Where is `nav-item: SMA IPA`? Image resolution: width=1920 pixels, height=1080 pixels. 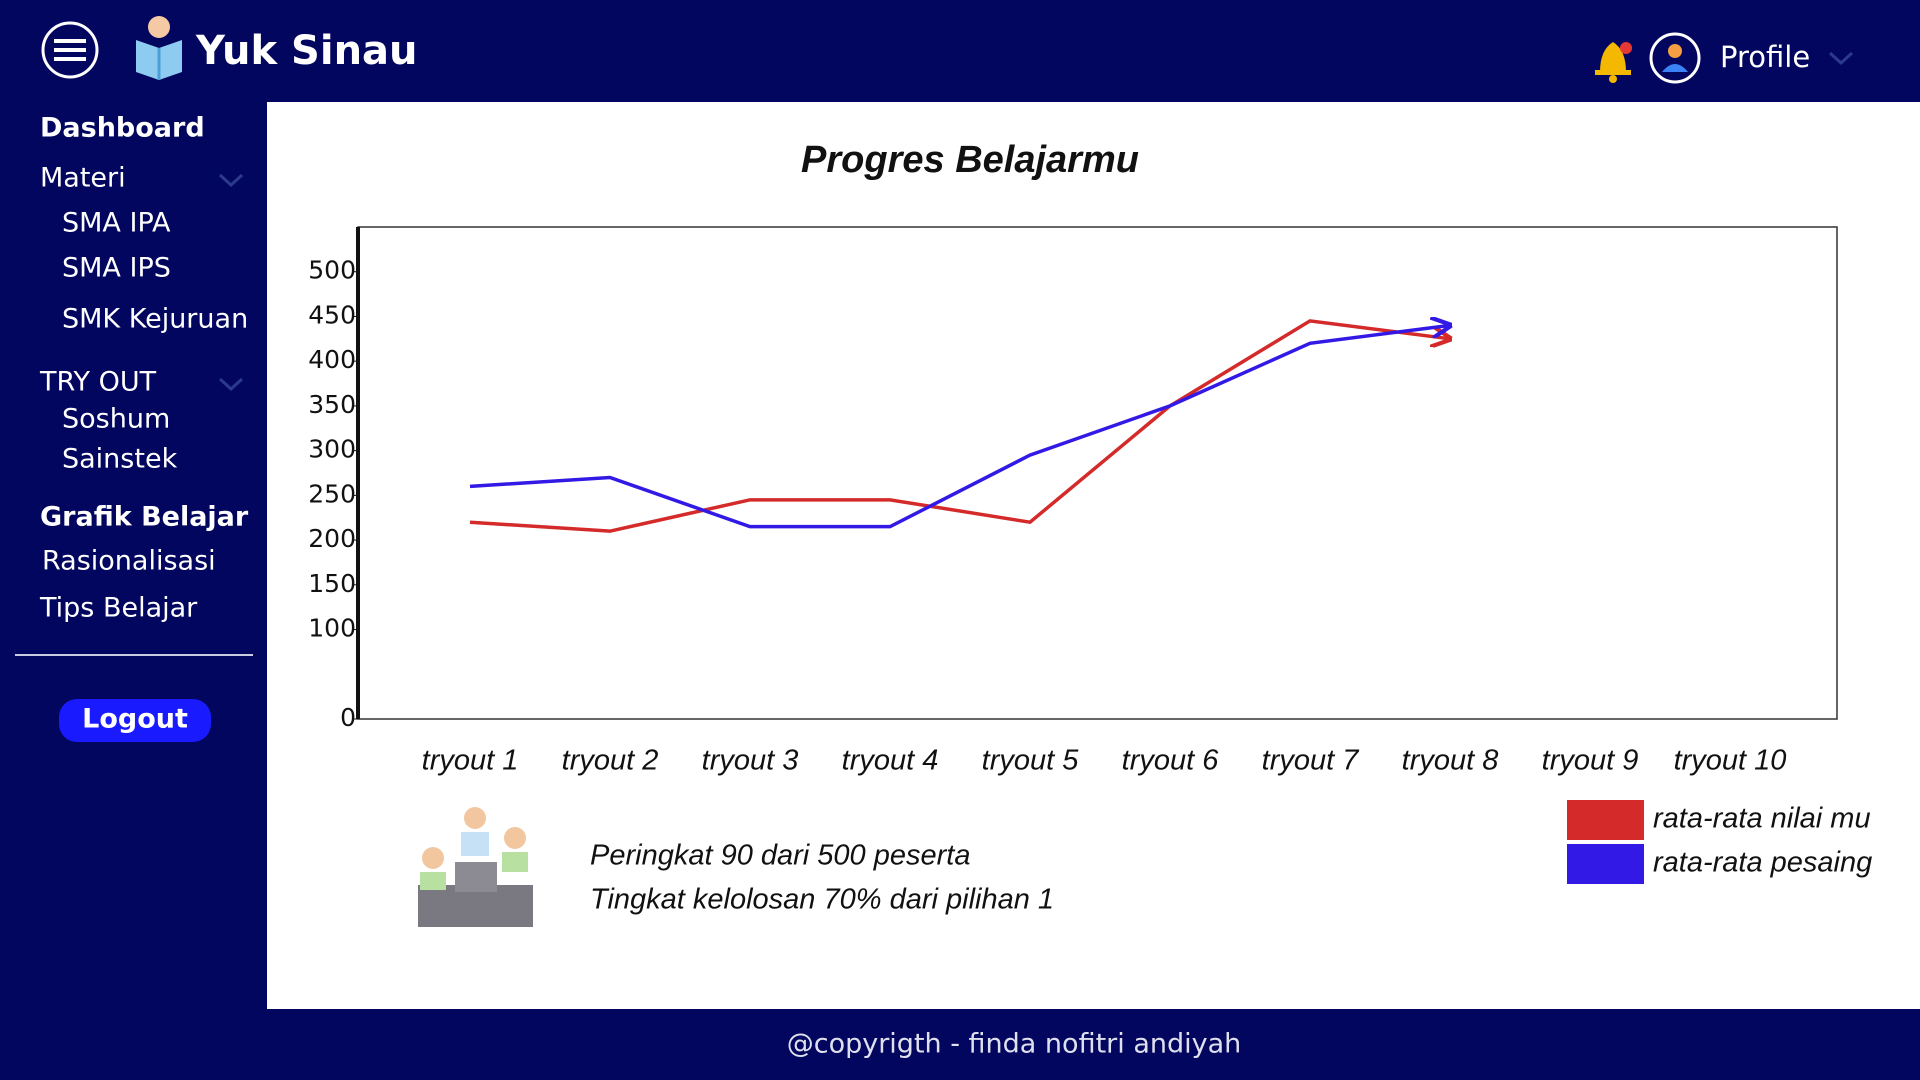
nav-item: SMA IPA is located at coordinates (116, 223).